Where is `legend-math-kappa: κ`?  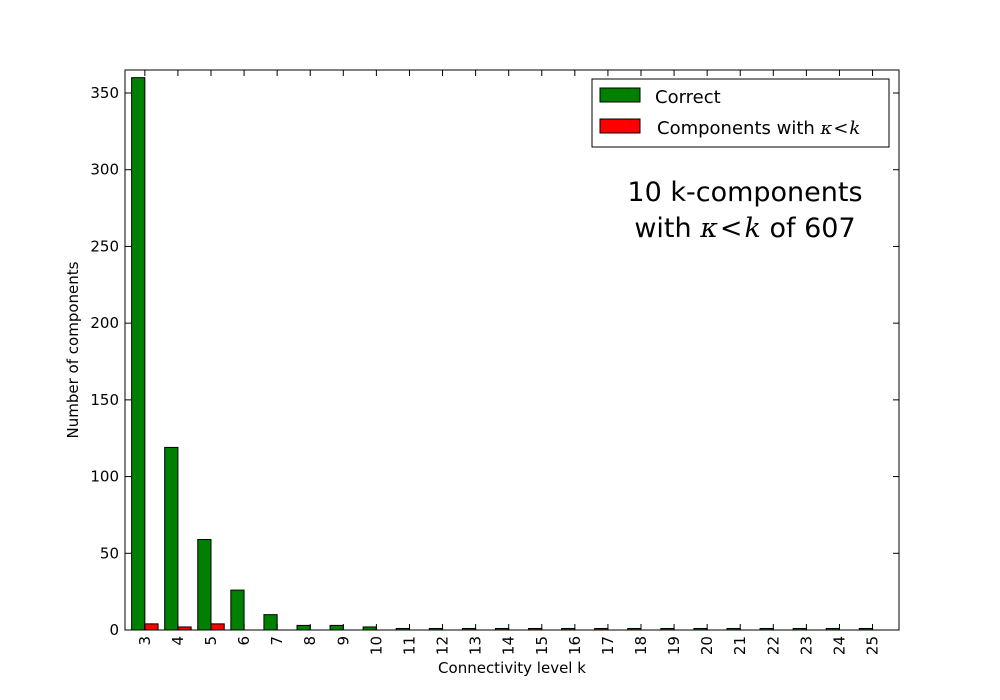
legend-math-kappa: κ is located at coordinates (826, 128).